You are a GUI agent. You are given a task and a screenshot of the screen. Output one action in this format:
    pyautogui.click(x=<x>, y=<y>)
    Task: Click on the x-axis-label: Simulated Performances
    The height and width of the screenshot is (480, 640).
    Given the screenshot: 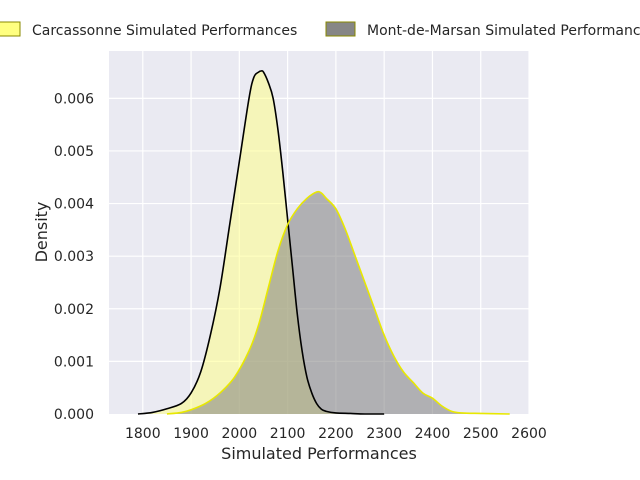 What is the action you would take?
    pyautogui.click(x=319, y=453)
    